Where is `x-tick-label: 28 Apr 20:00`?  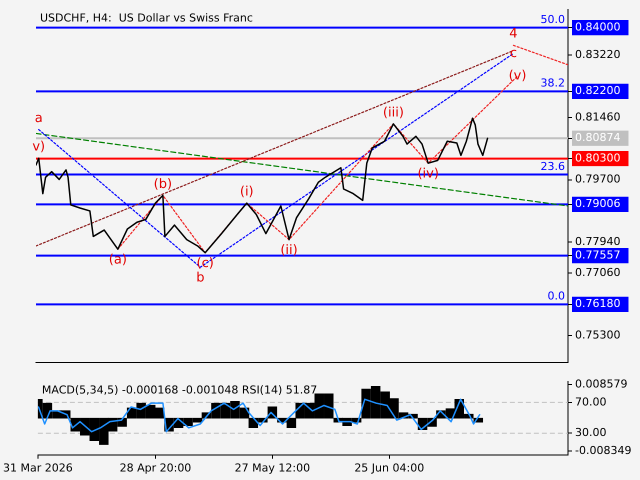 x-tick-label: 28 Apr 20:00 is located at coordinates (156, 467).